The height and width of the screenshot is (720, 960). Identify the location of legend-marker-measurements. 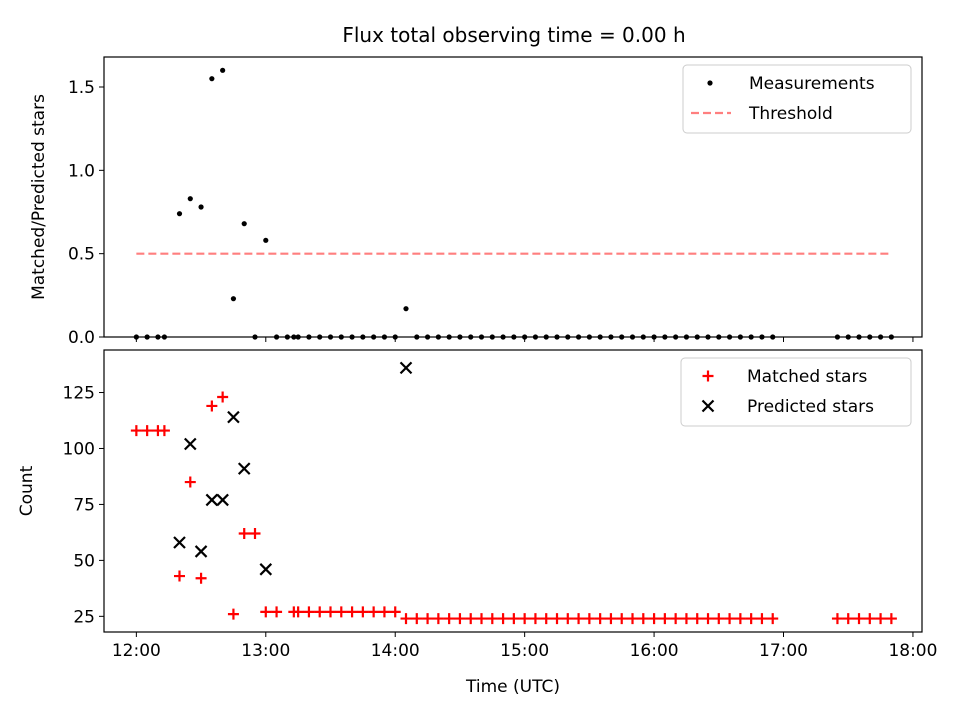
(710, 83).